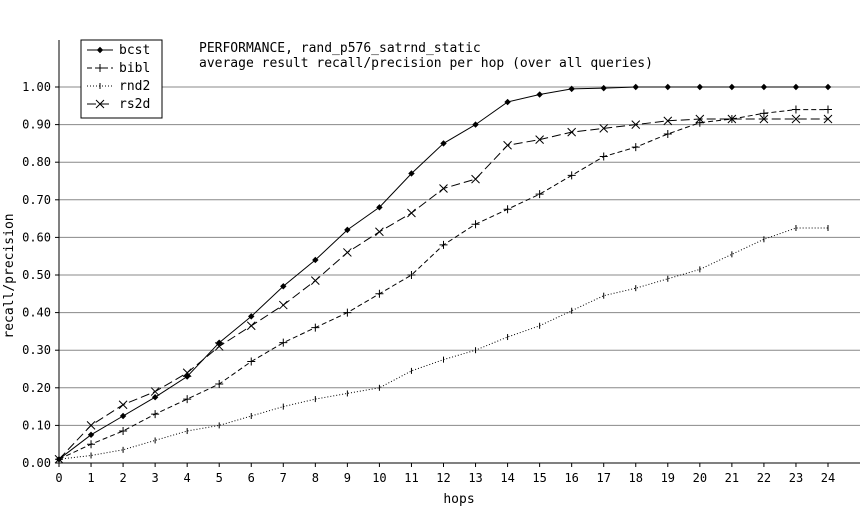 This screenshot has width=862, height=520. Describe the element at coordinates (36, 313) in the screenshot. I see `y-tick-label: 0.40` at that location.